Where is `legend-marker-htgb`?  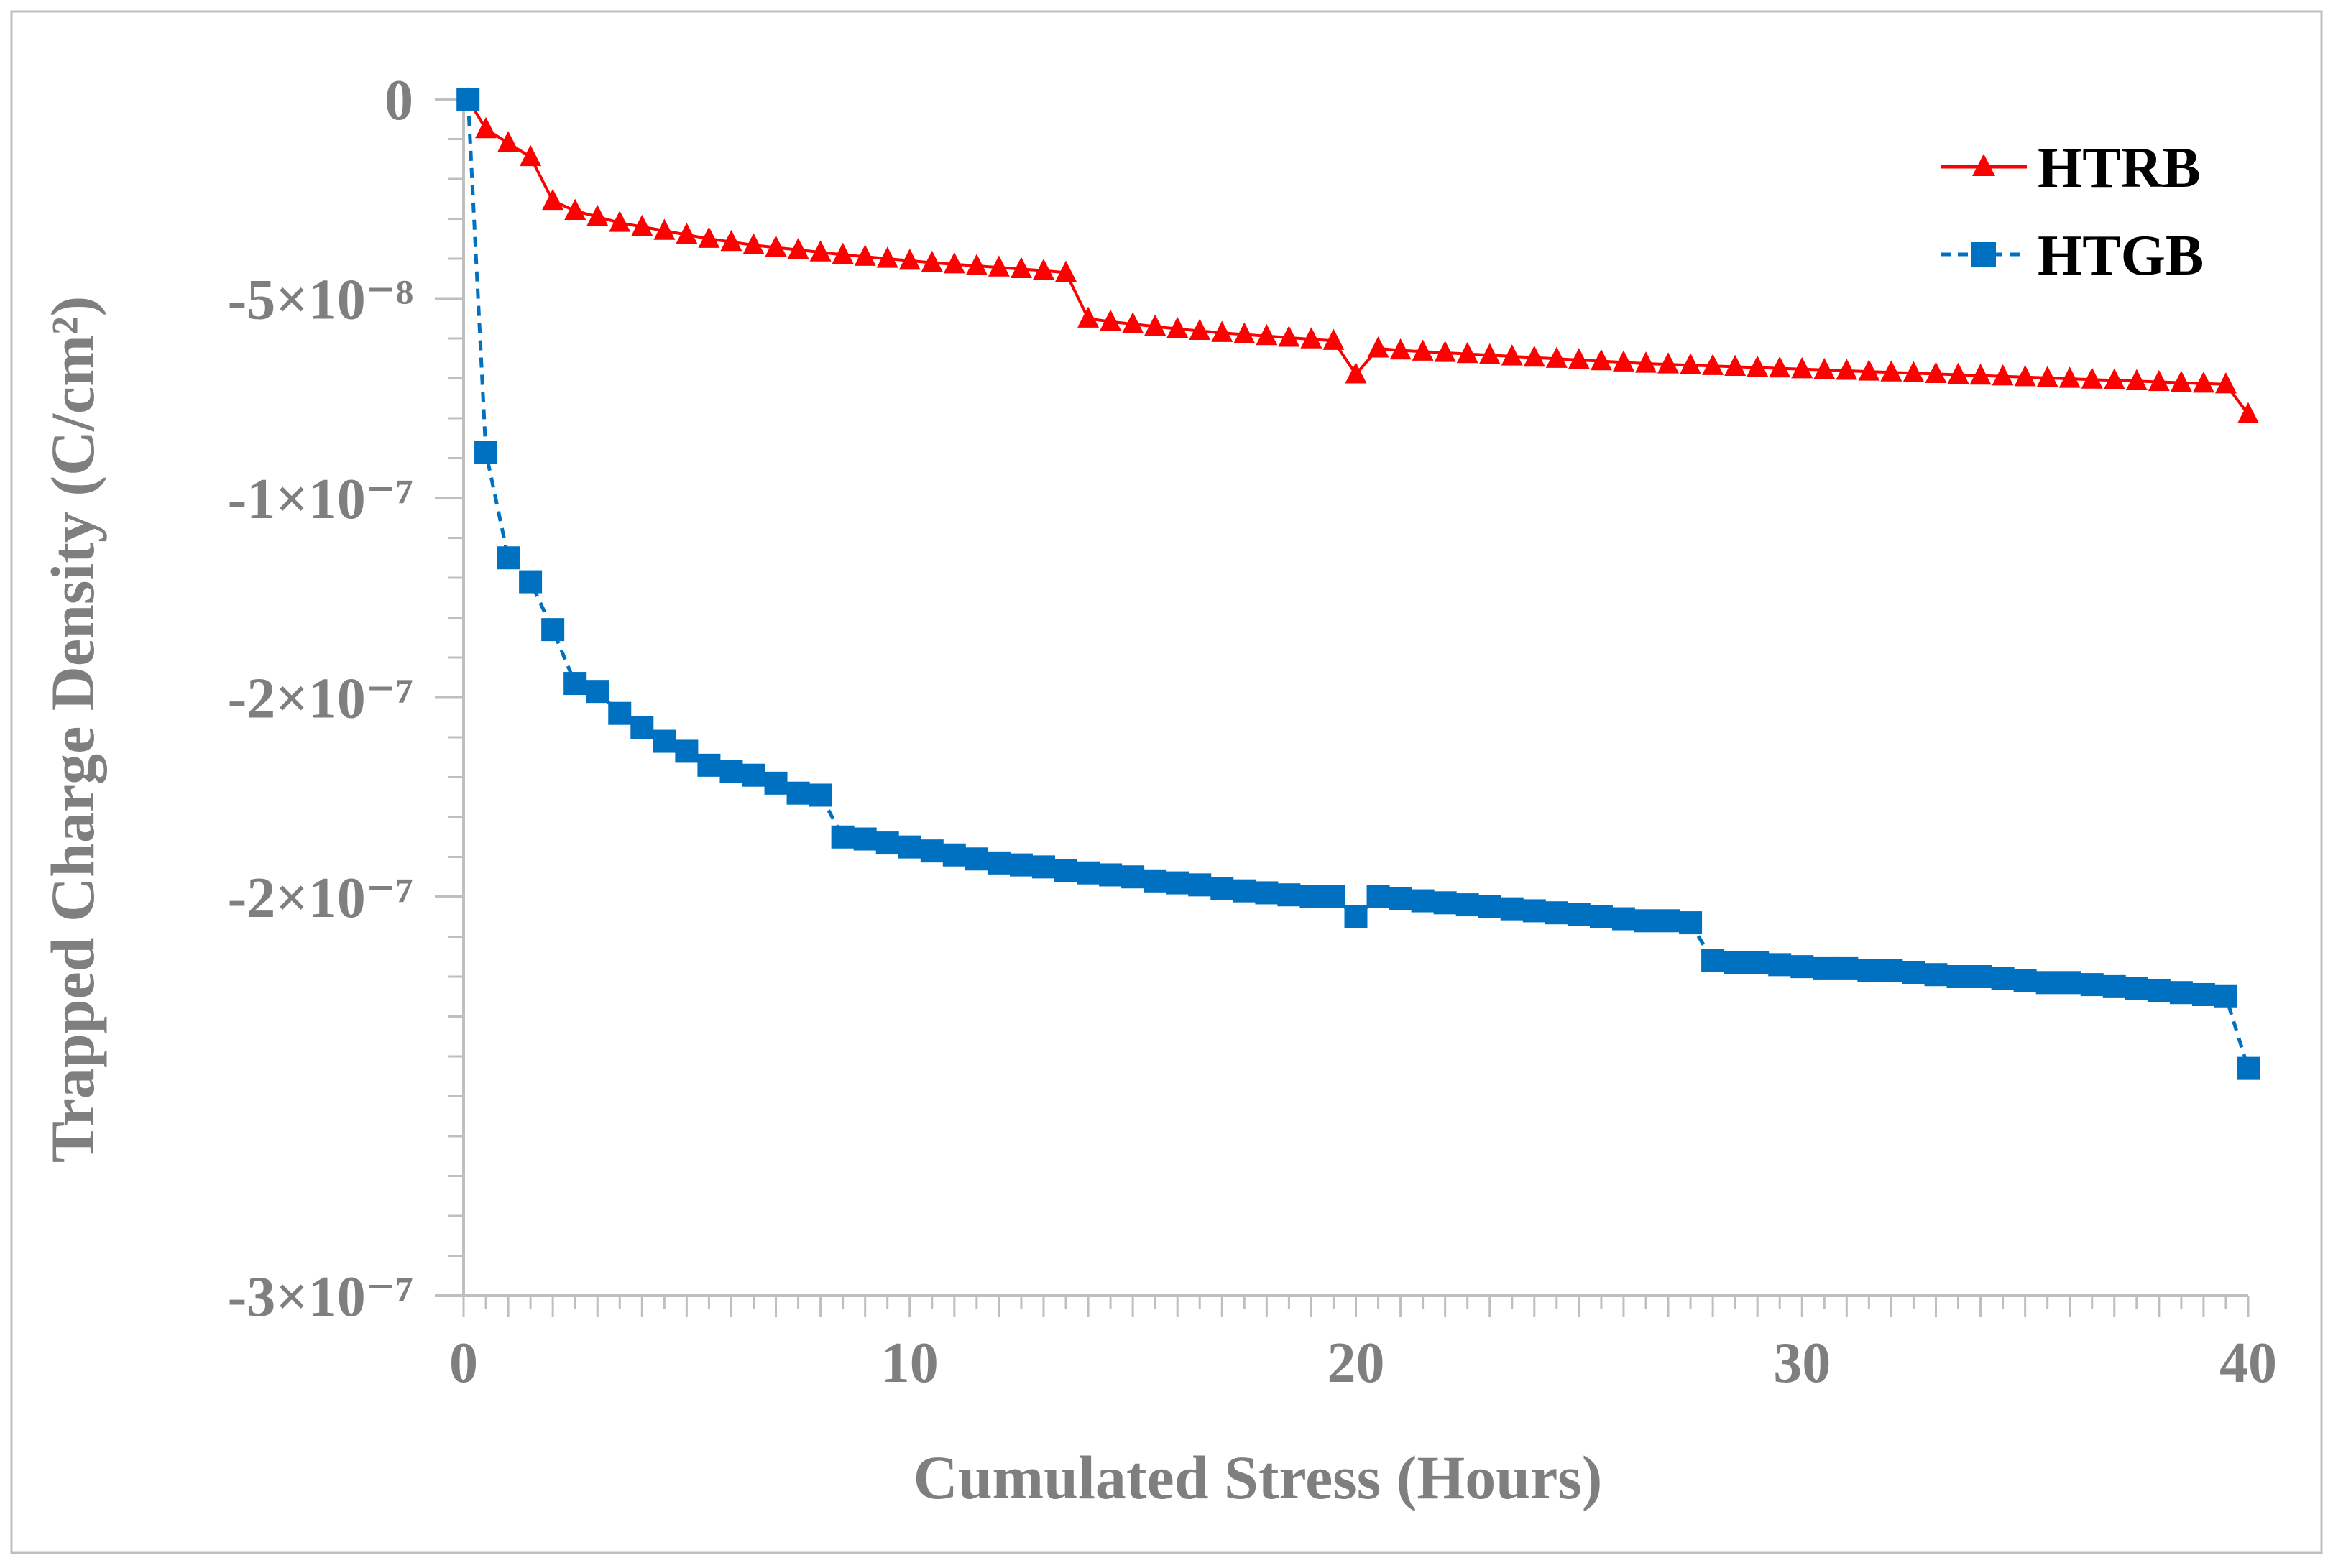
legend-marker-htgb is located at coordinates (1983, 254).